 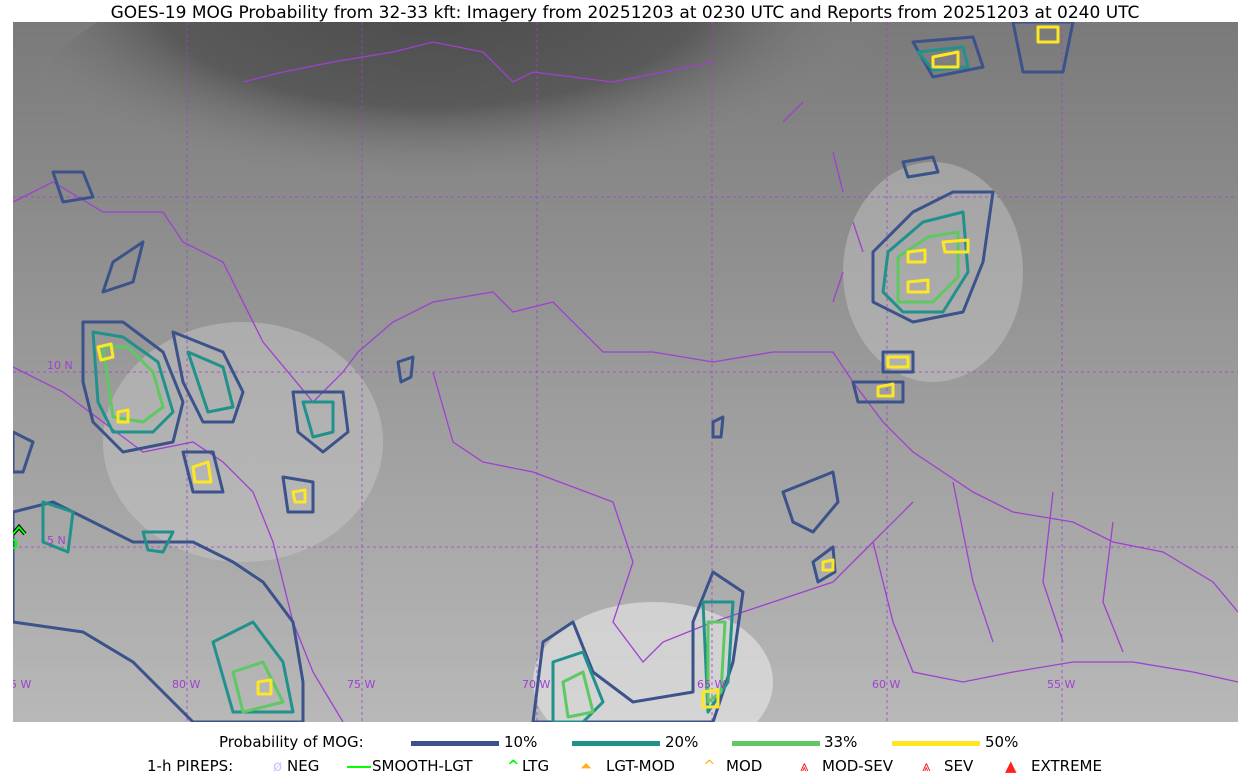 What do you see at coordinates (455, 743) in the screenshot?
I see `prob-10-swatch` at bounding box center [455, 743].